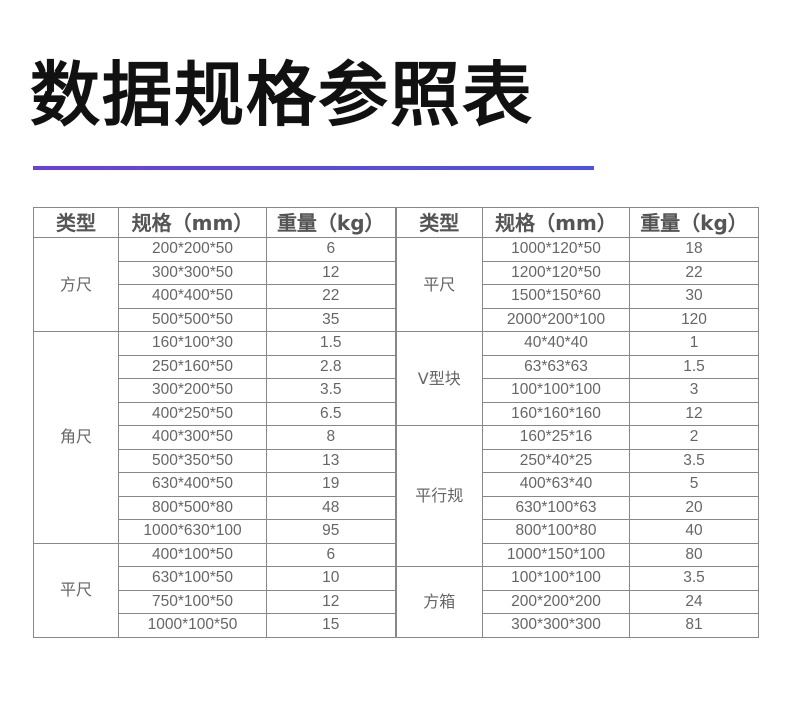 The height and width of the screenshot is (722, 790). Describe the element at coordinates (556, 460) in the screenshot. I see `spec-cell: 250*40*25` at that location.